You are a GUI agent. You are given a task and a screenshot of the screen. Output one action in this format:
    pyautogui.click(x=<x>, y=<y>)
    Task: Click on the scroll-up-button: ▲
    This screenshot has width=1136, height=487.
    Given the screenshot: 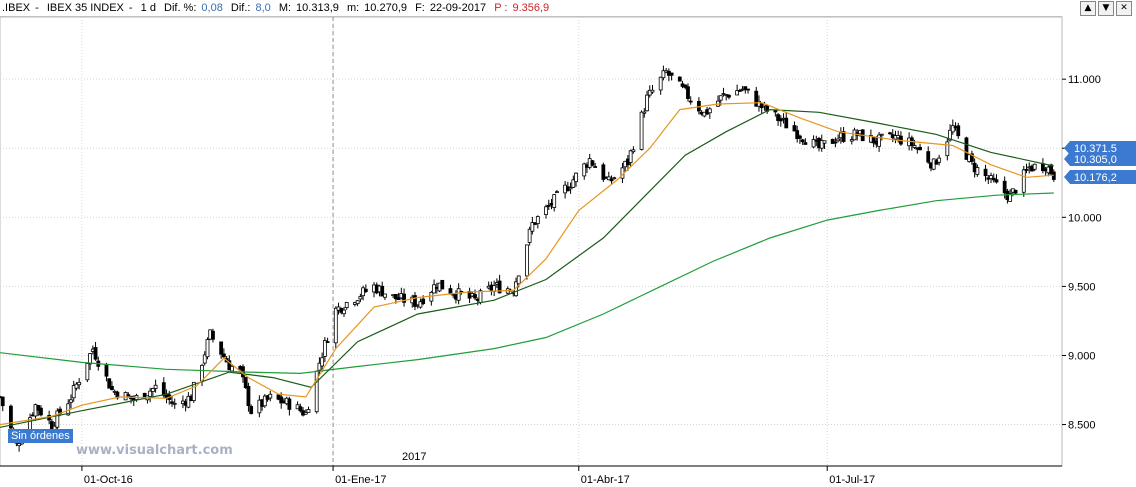 What is the action you would take?
    pyautogui.click(x=1088, y=8)
    